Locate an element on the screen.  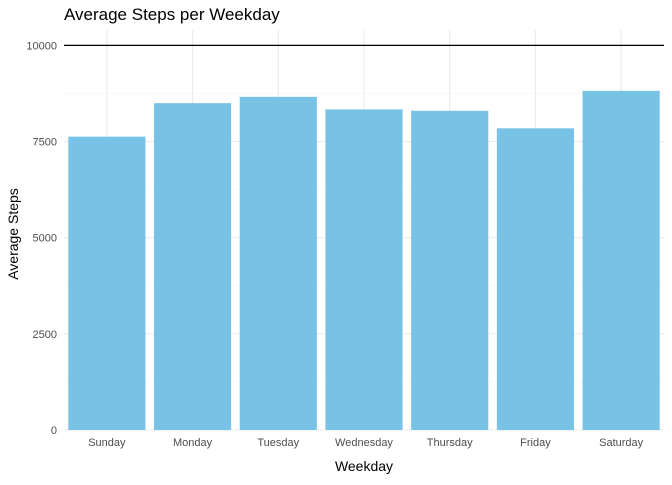
bar-thursday is located at coordinates (450, 270).